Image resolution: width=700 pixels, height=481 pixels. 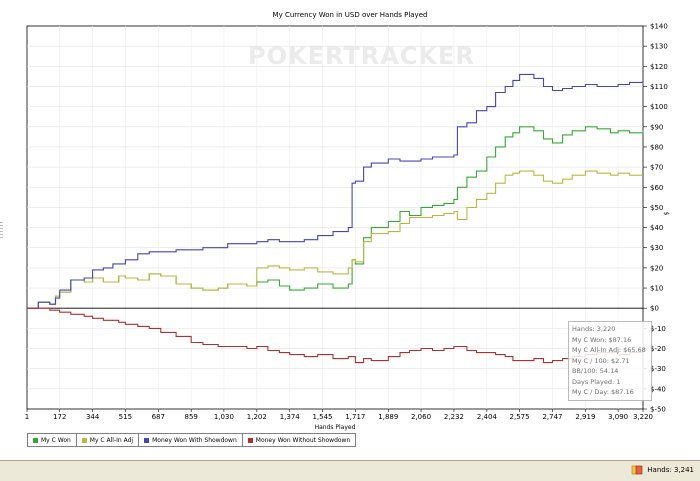 What do you see at coordinates (670, 470) in the screenshot?
I see `status-hands-label: Hands: 3,241` at bounding box center [670, 470].